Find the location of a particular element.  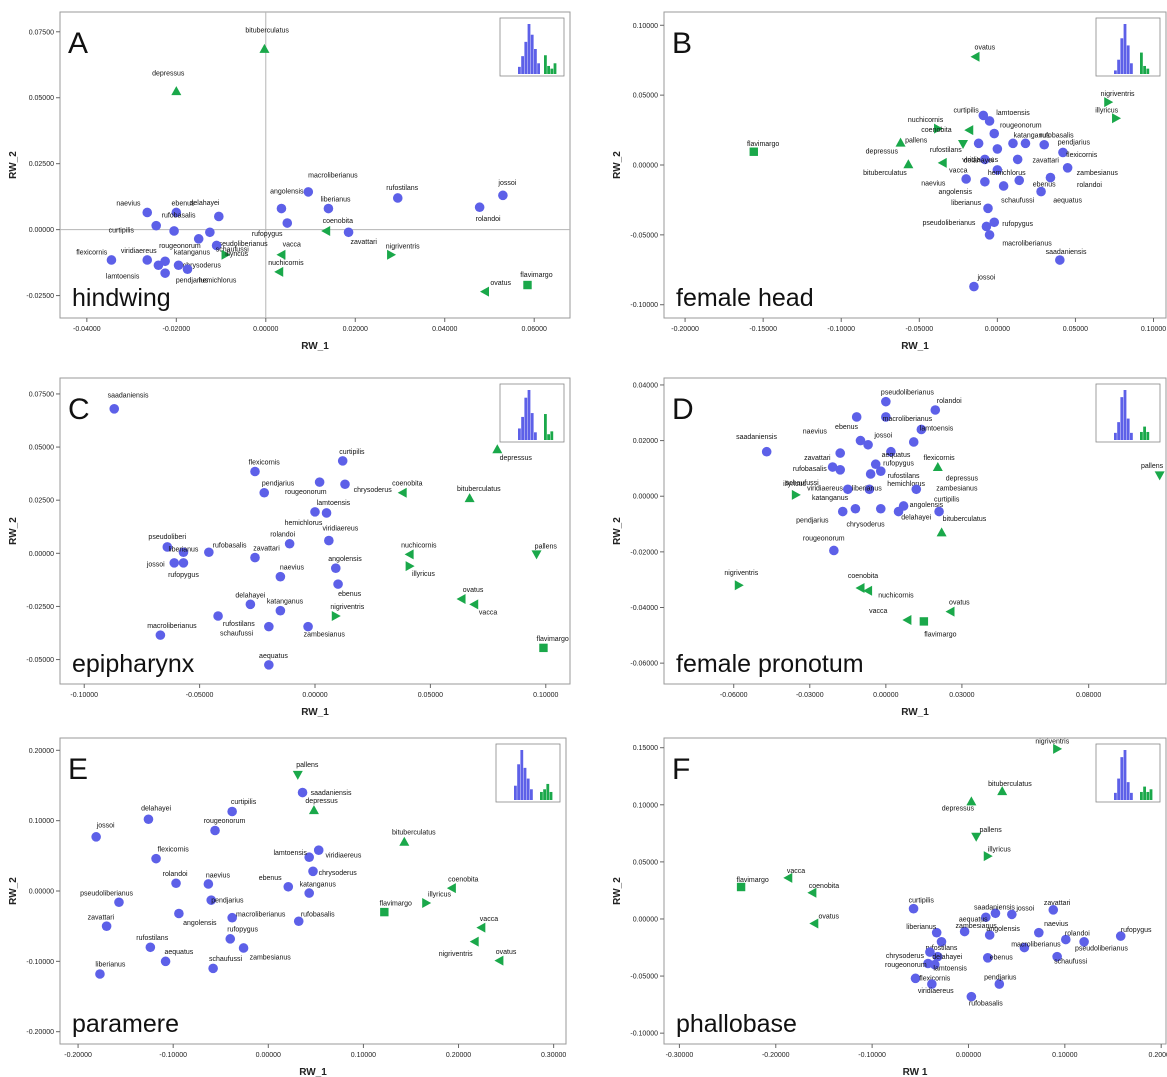

point-label-bituberculatus: bituberculatus is located at coordinates (965, 519).